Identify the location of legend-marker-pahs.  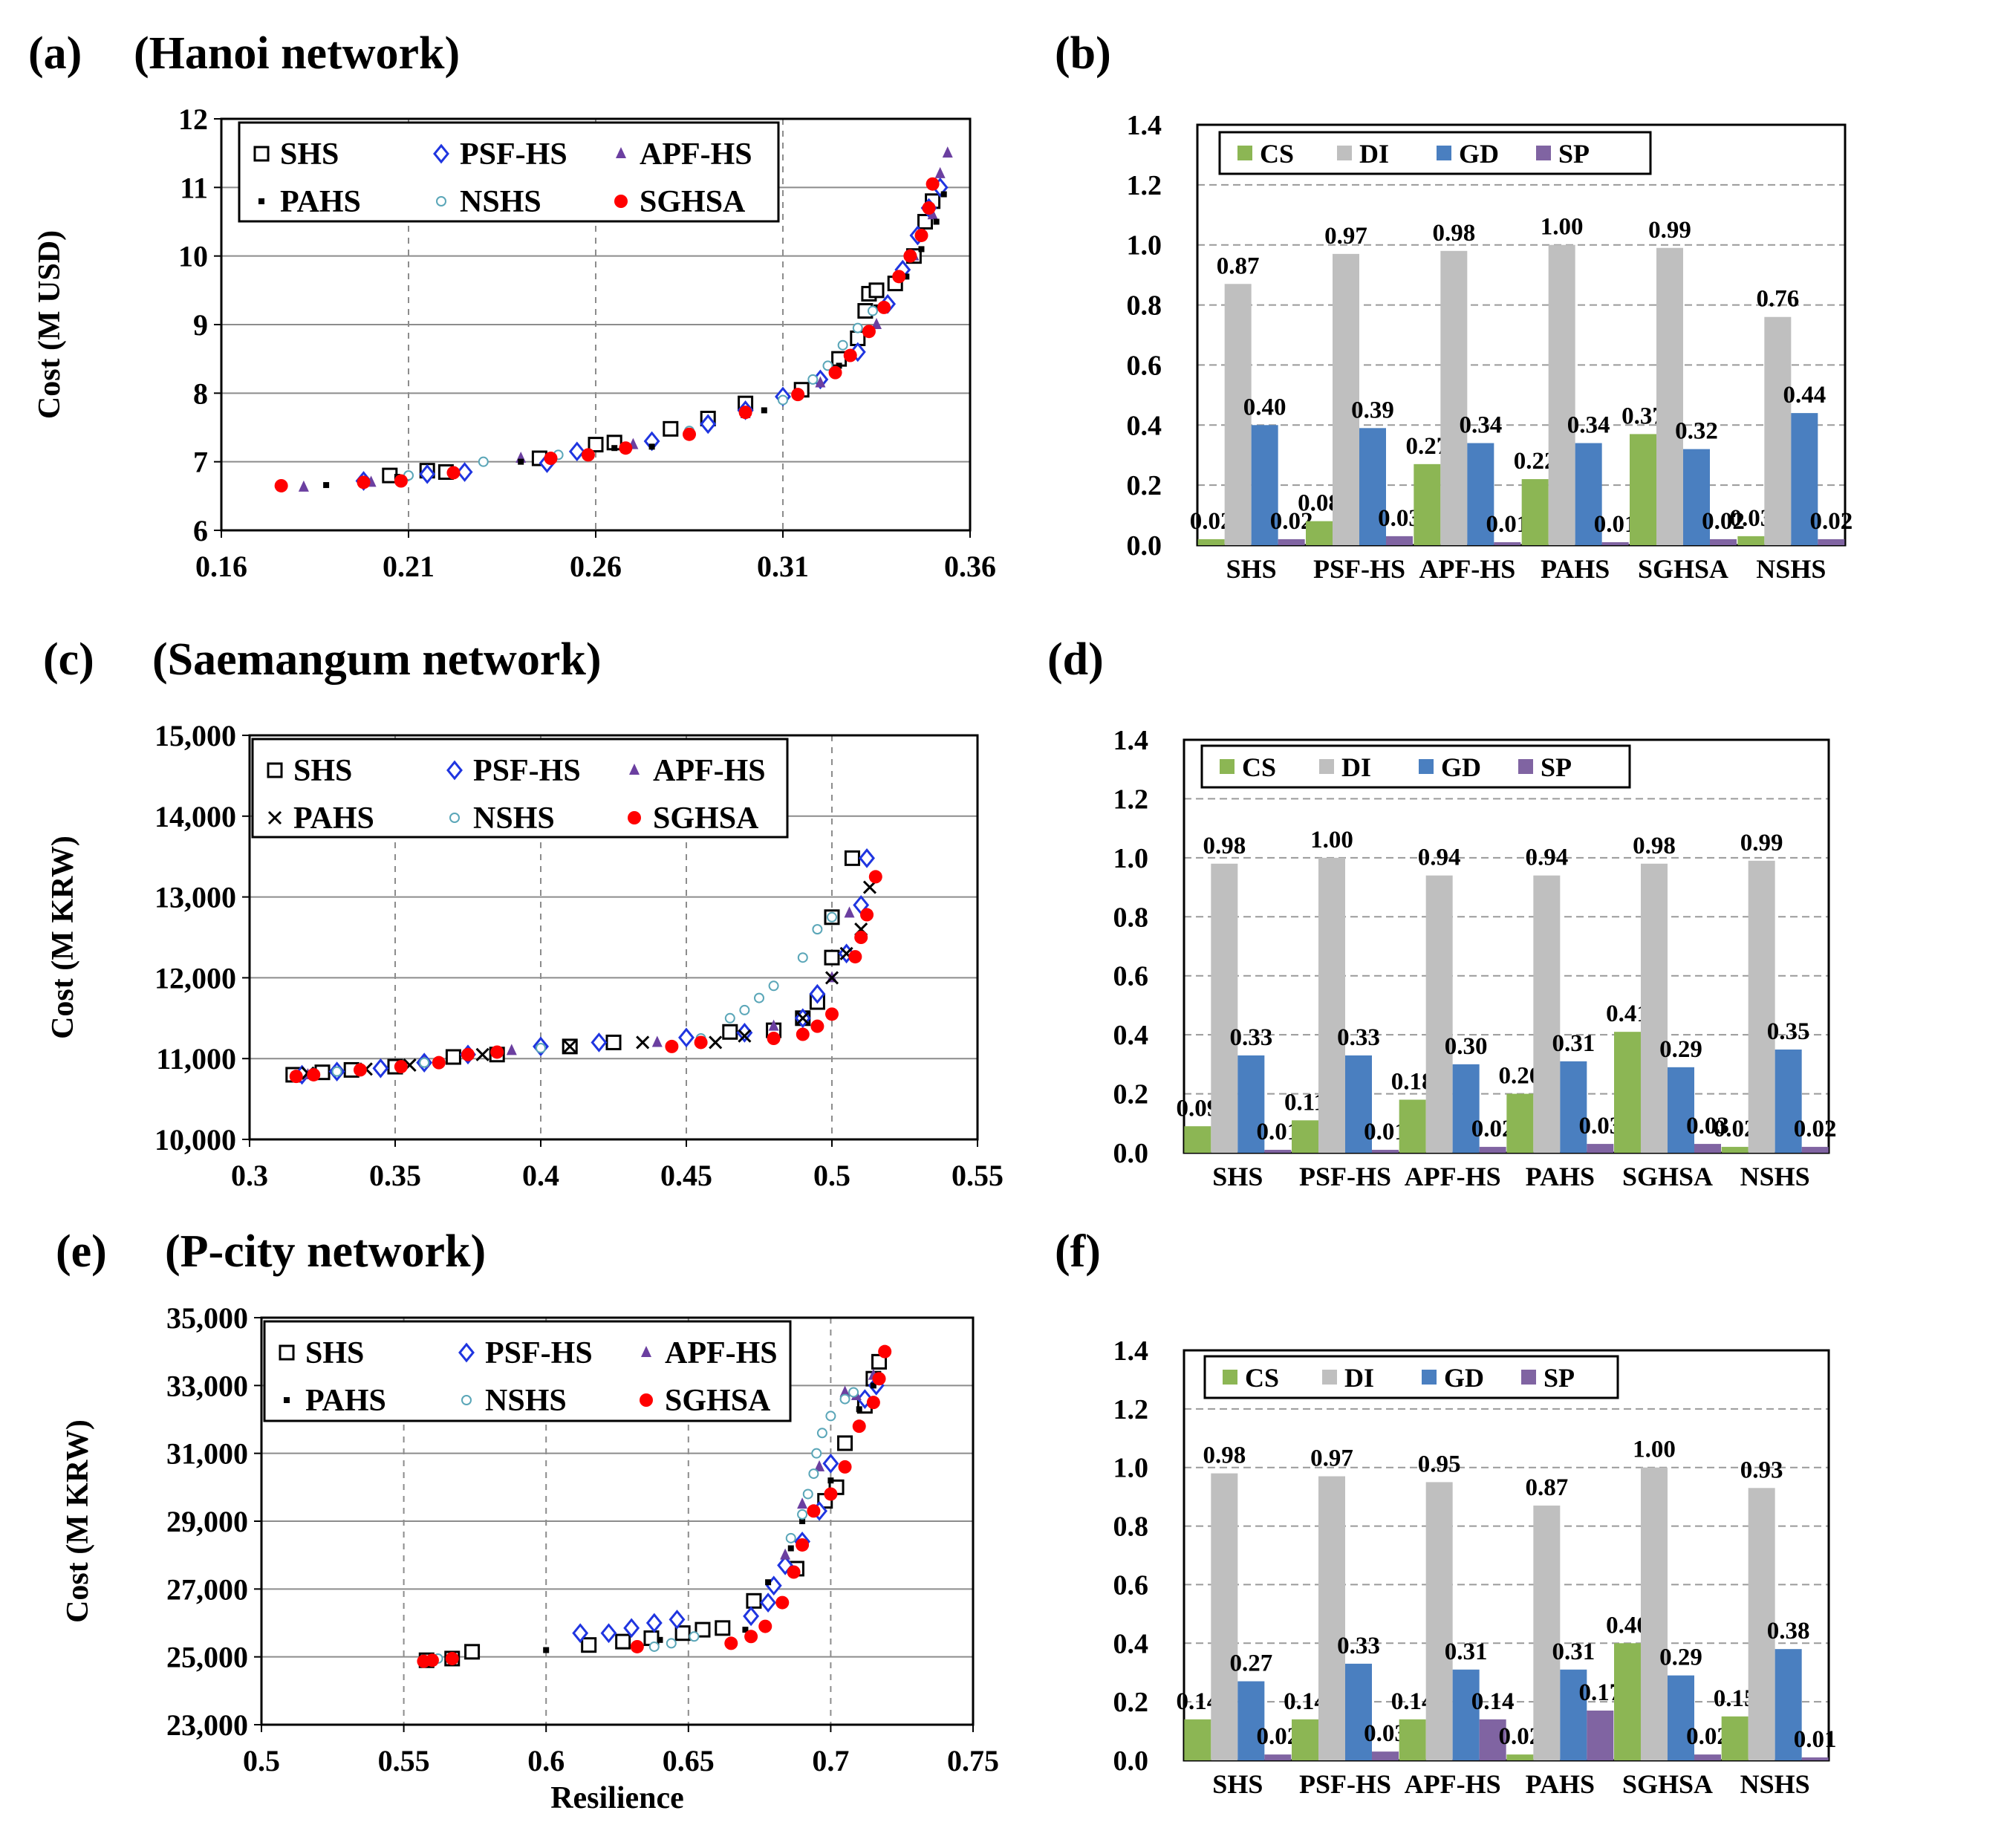
(274, 818).